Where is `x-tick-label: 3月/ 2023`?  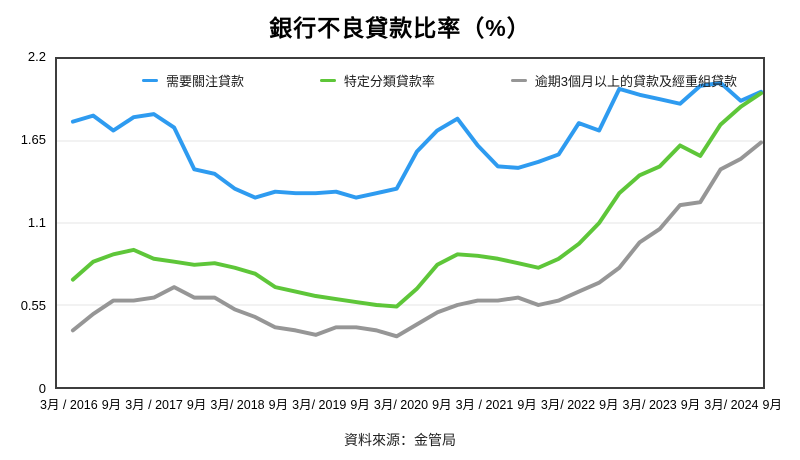
x-tick-label: 3月/ 2023 is located at coordinates (649, 405).